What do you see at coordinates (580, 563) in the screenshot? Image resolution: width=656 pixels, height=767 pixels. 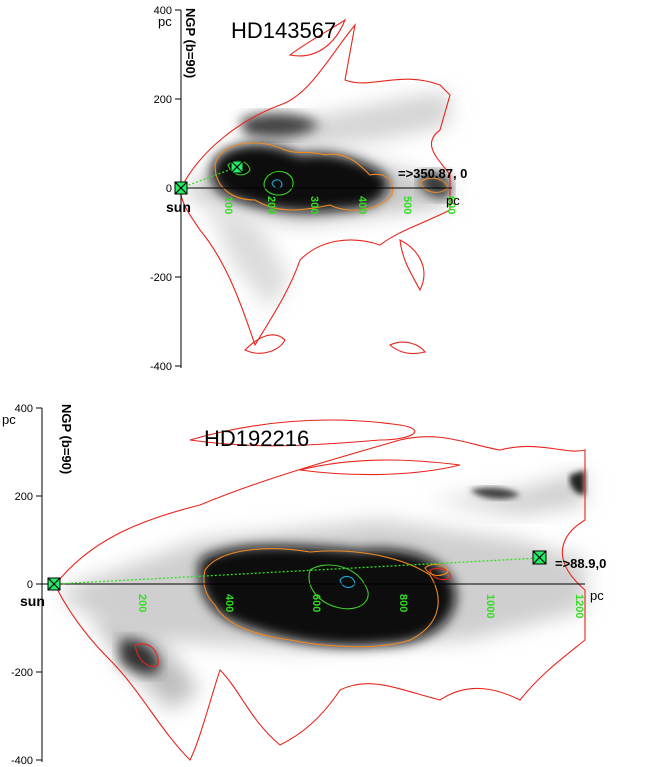 I see `direction-label: =>88.9,0` at bounding box center [580, 563].